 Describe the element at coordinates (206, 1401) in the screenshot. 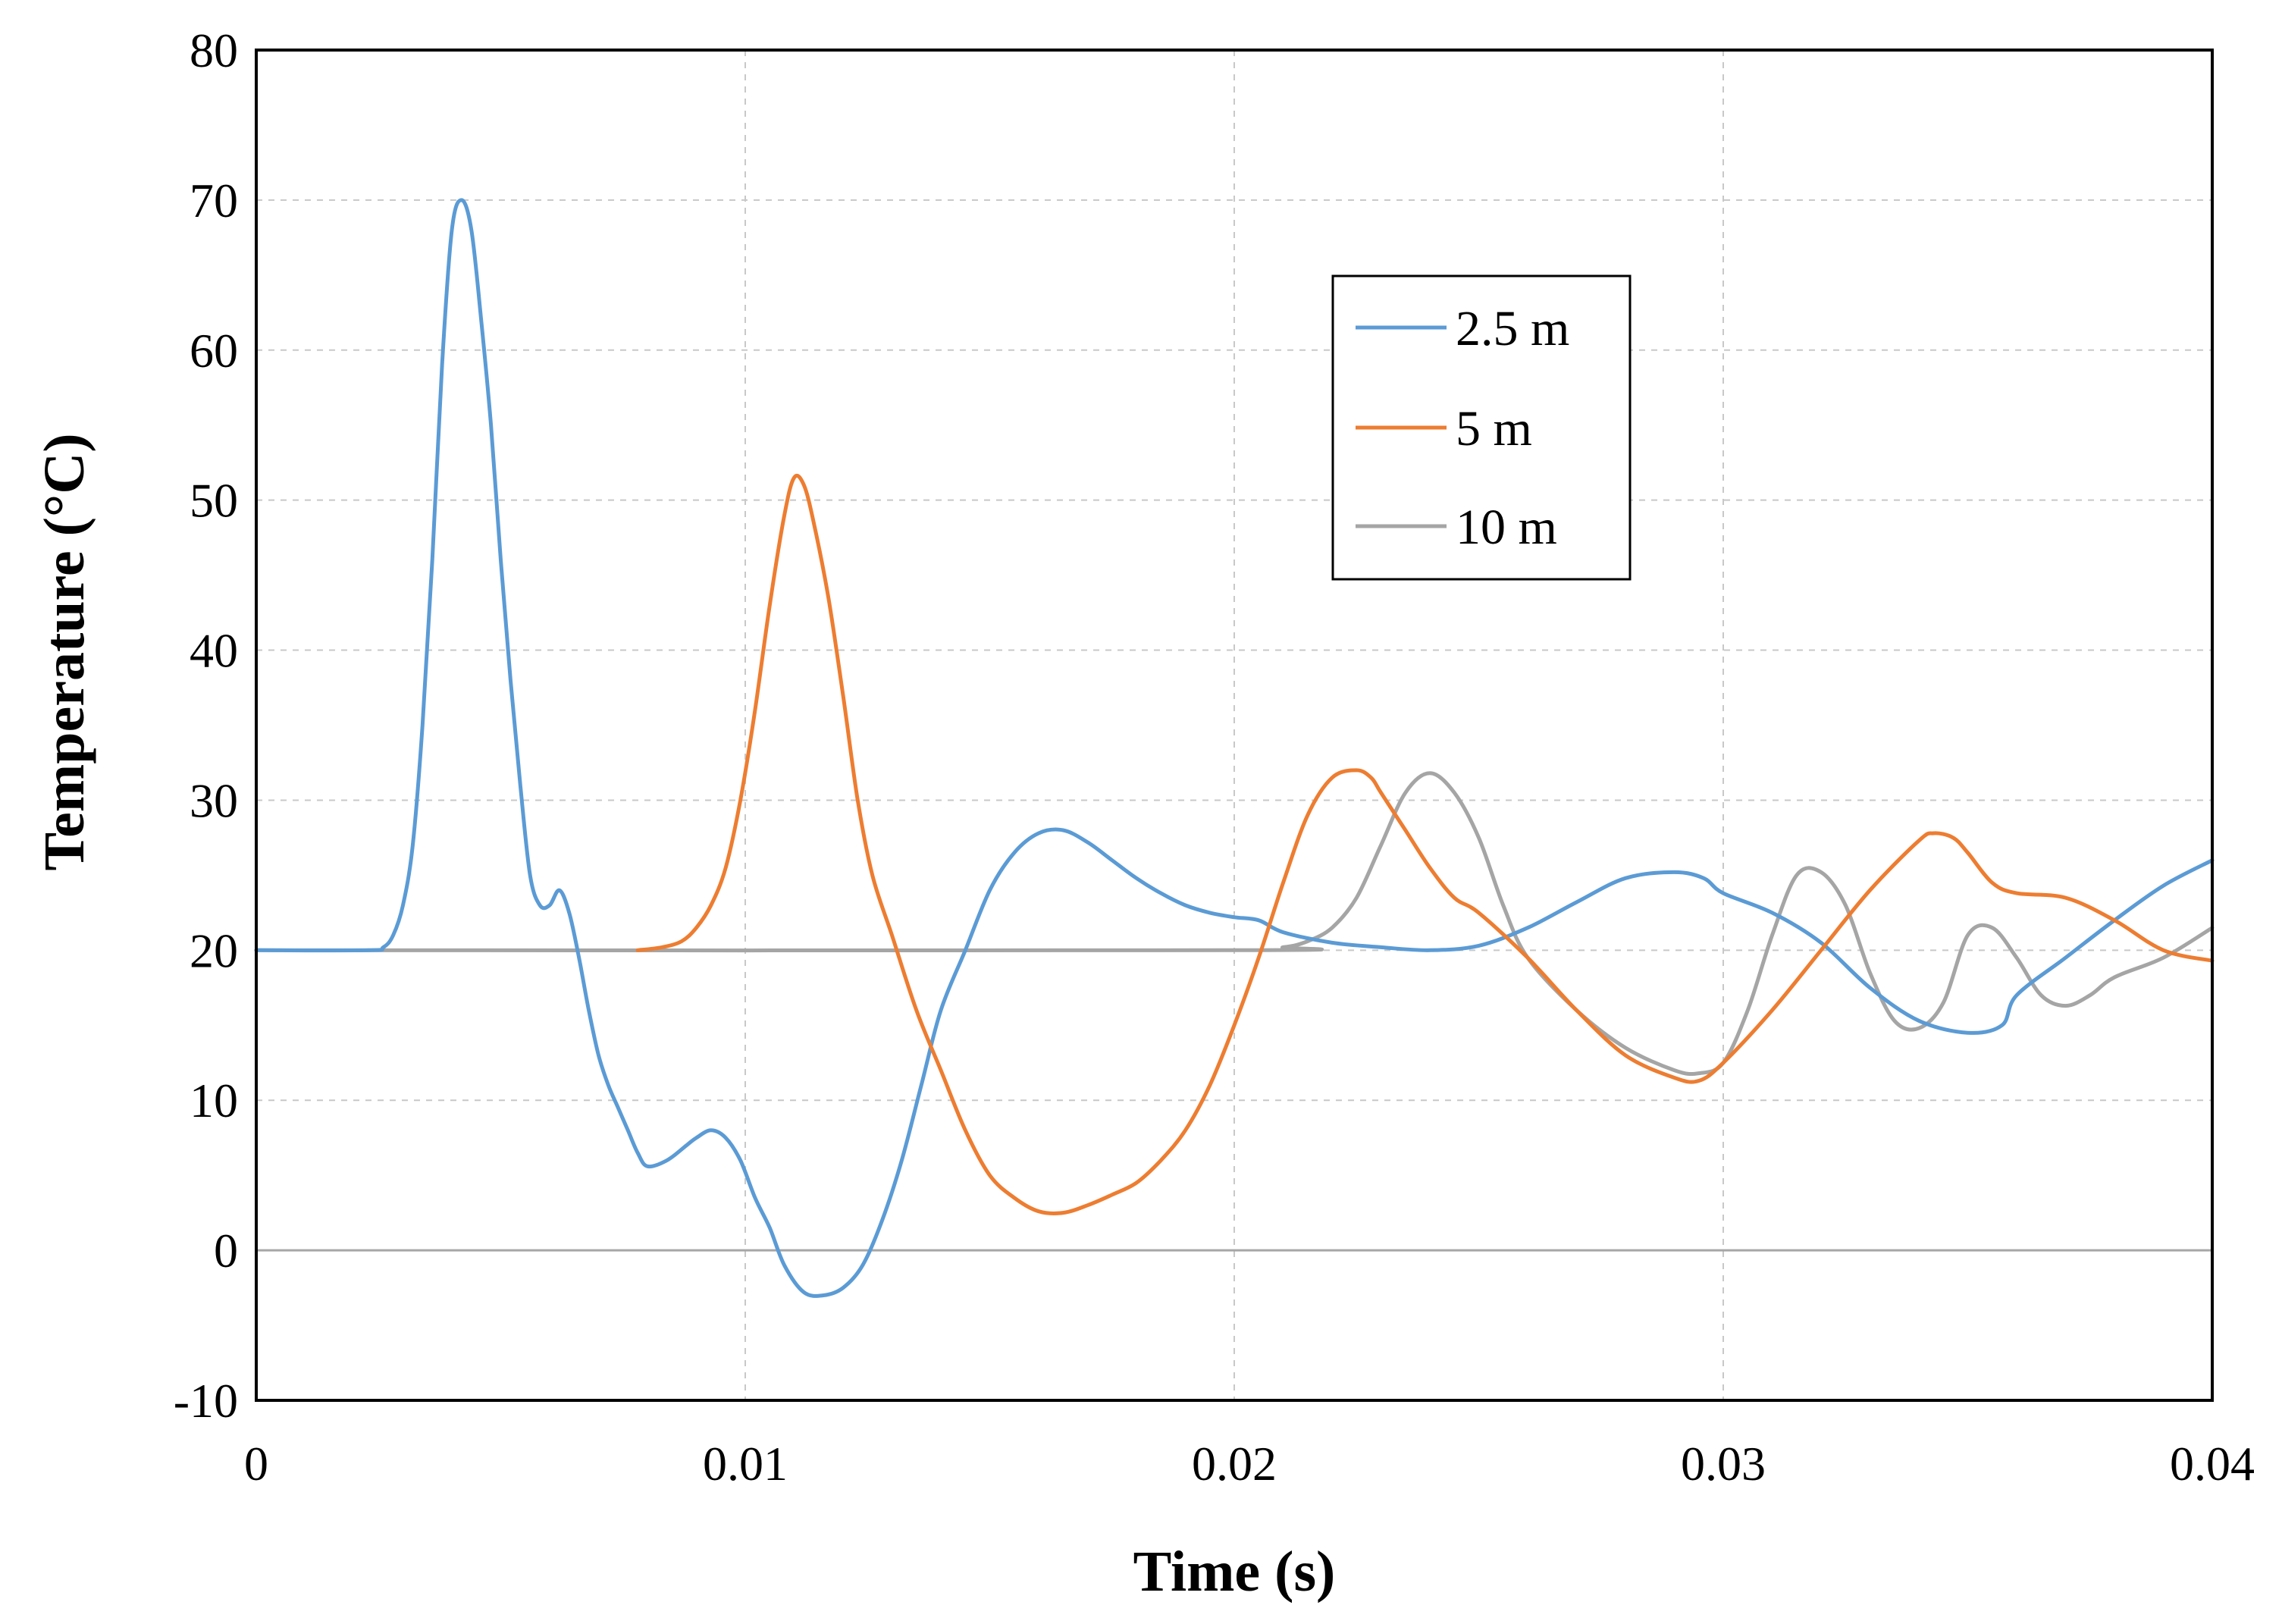

I see `y-tick-label: -10` at that location.